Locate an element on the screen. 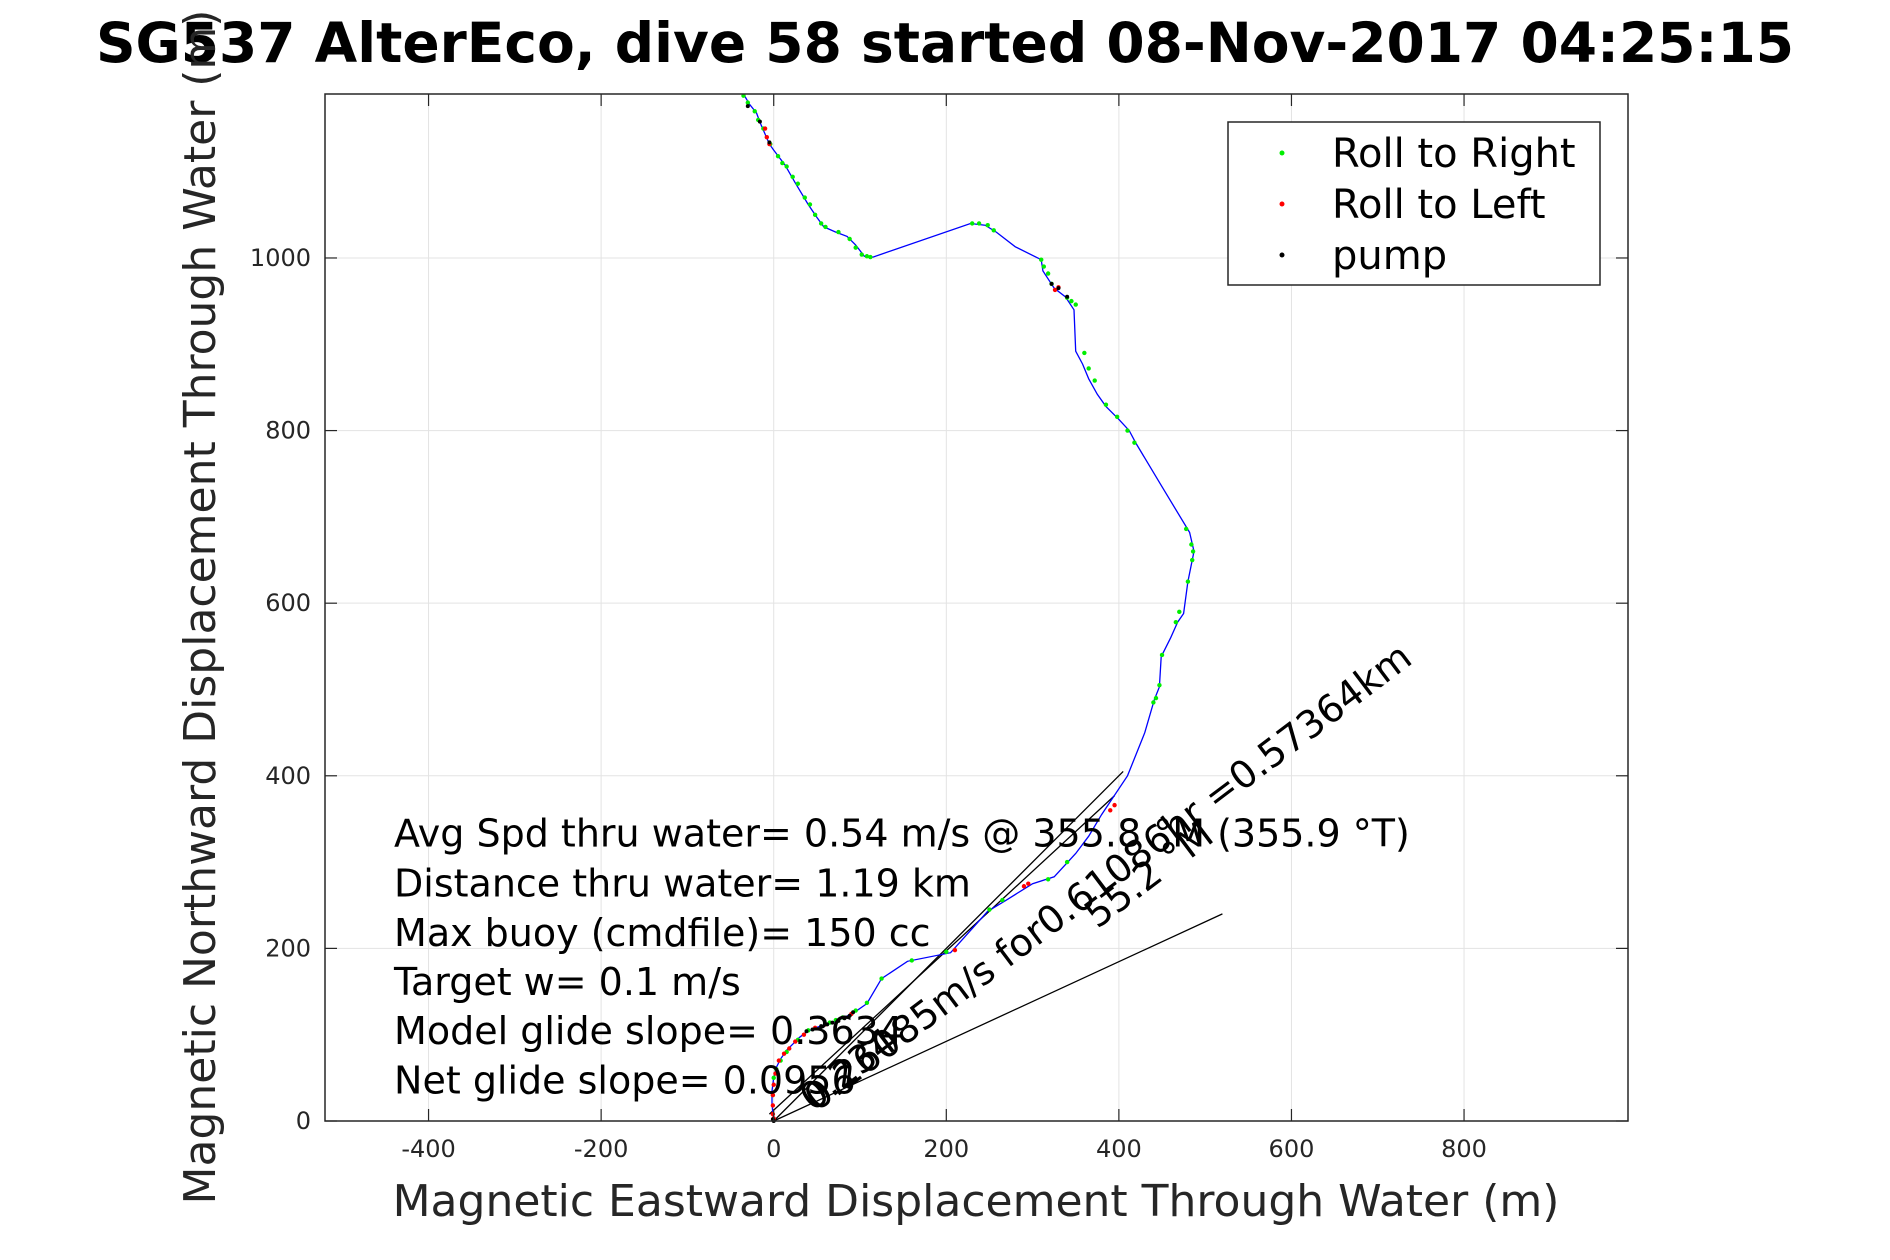  legend-marker-pump is located at coordinates (1282, 255).